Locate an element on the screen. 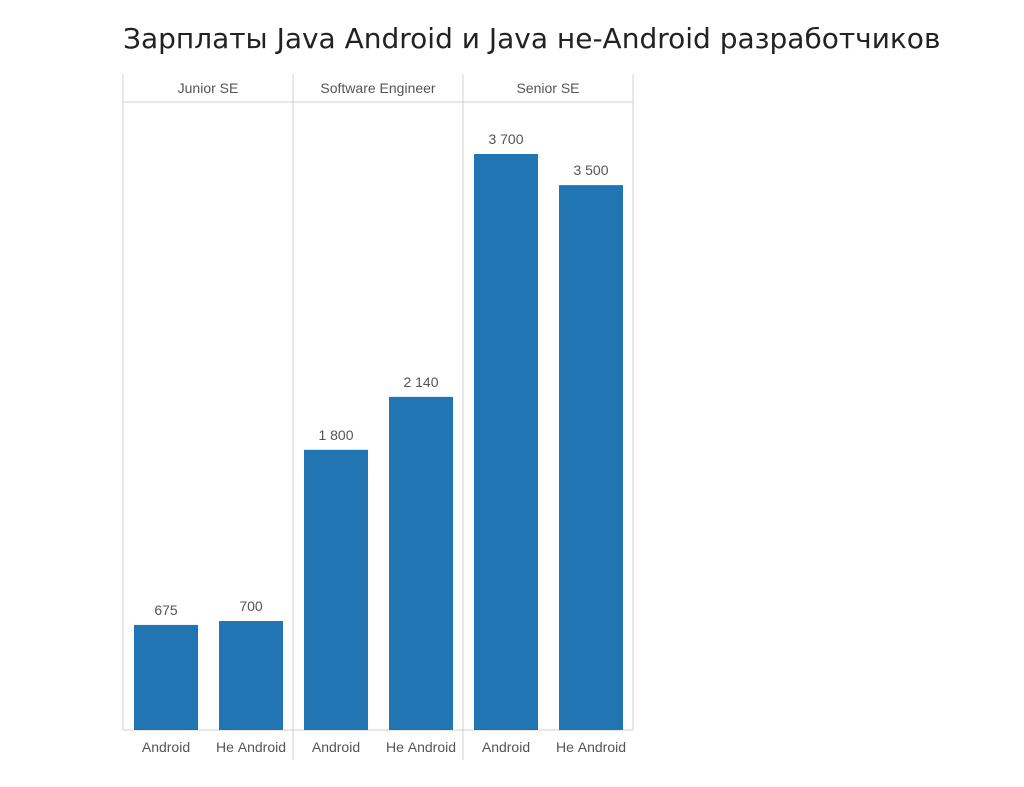  panel-header-label: Junior SE is located at coordinates (208, 88).